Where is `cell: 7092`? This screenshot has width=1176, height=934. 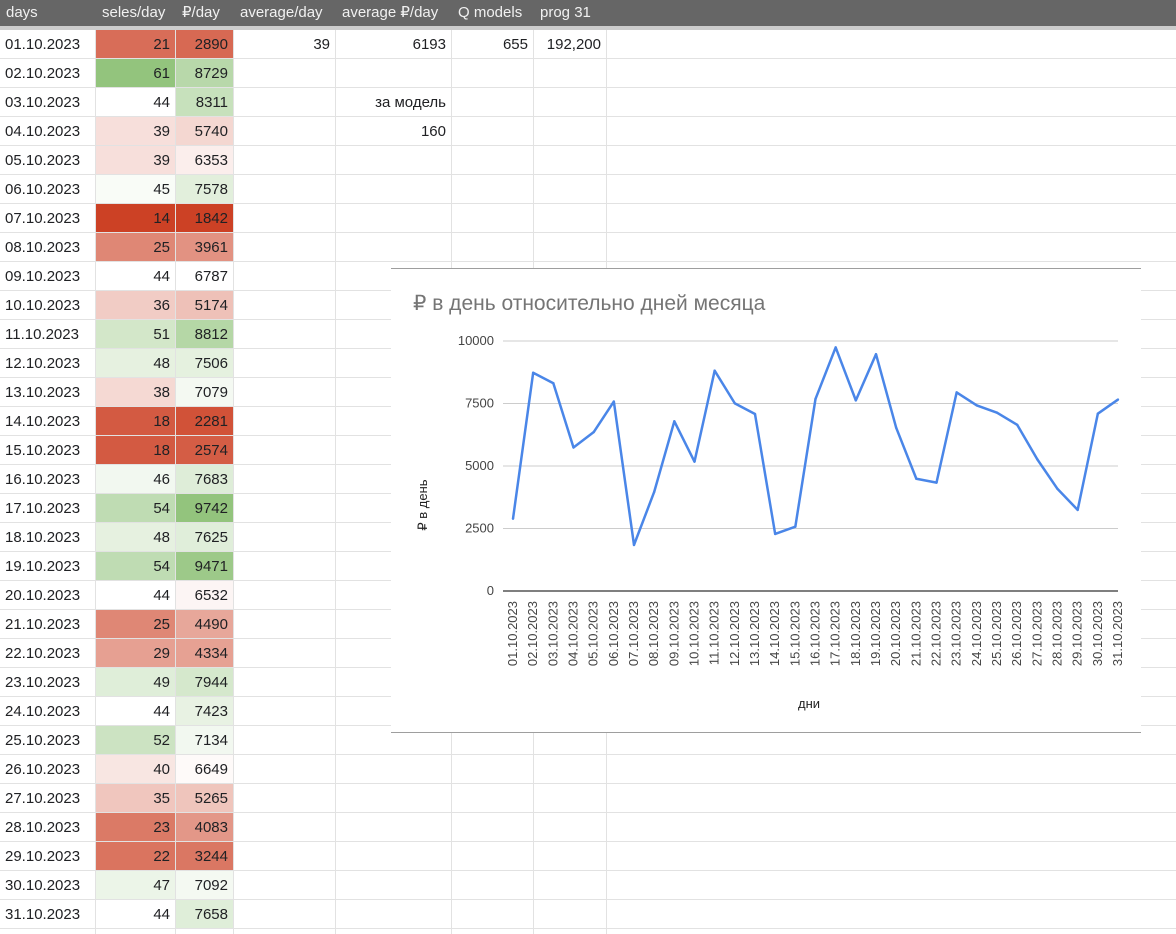
cell: 7092 is located at coordinates (205, 885).